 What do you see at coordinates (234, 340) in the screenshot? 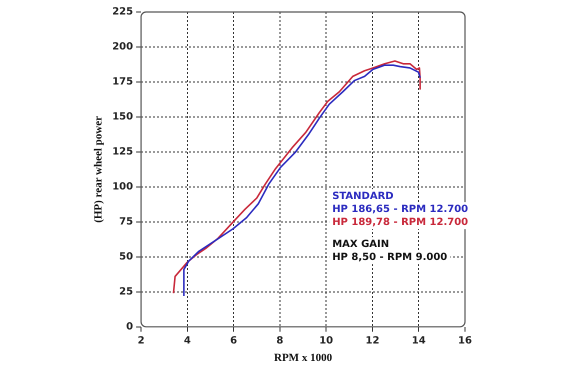
I see `x-tick-label: 6` at bounding box center [234, 340].